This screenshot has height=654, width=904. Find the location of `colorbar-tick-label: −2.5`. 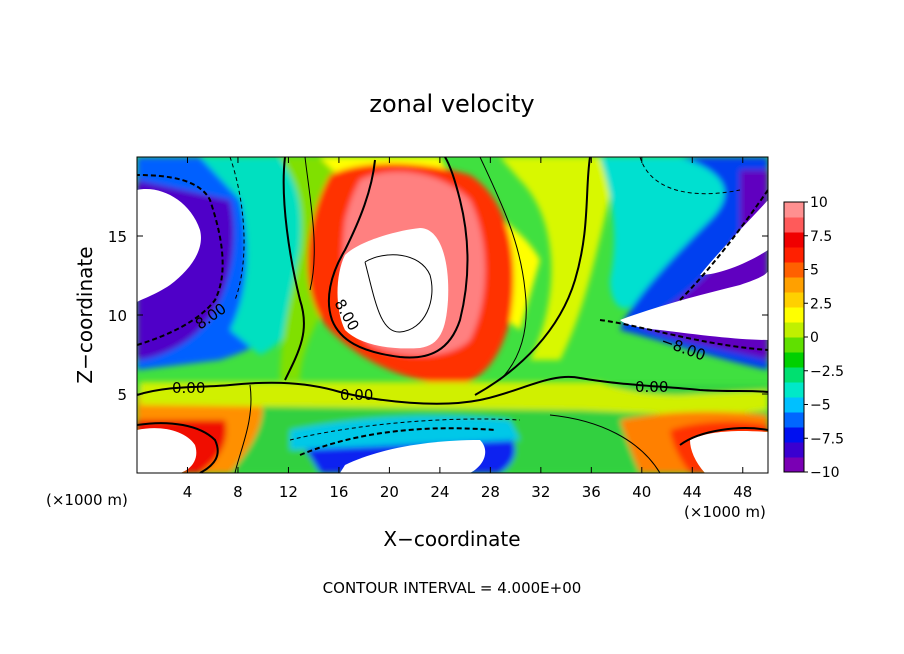

colorbar-tick-label: −2.5 is located at coordinates (827, 372).